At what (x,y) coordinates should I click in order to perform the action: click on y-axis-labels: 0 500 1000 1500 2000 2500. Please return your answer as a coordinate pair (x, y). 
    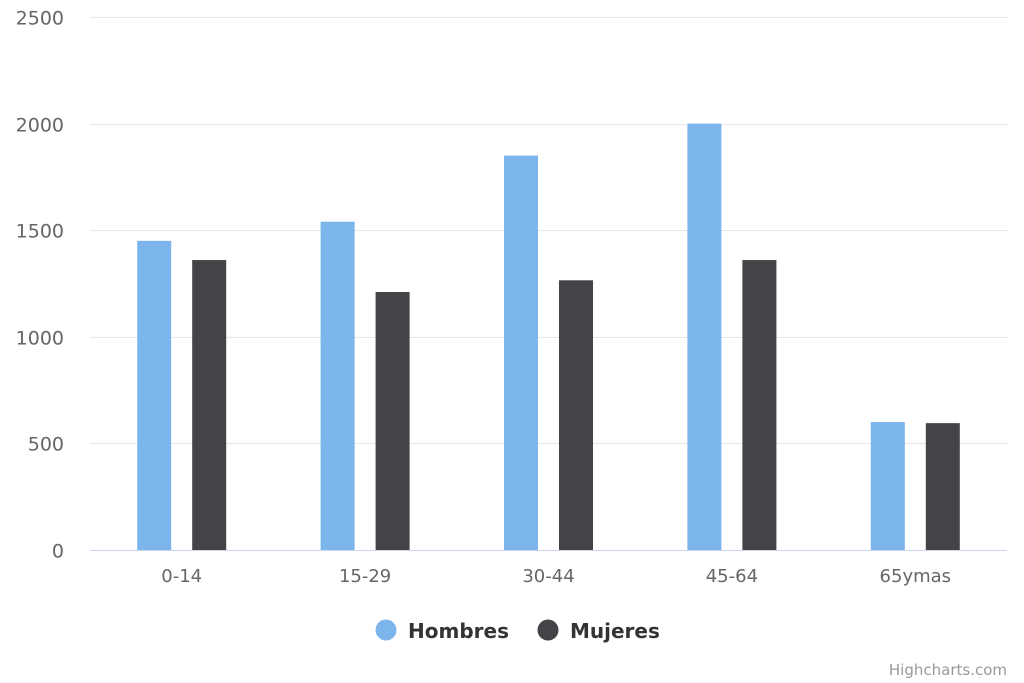
    Looking at the image, I should click on (40, 285).